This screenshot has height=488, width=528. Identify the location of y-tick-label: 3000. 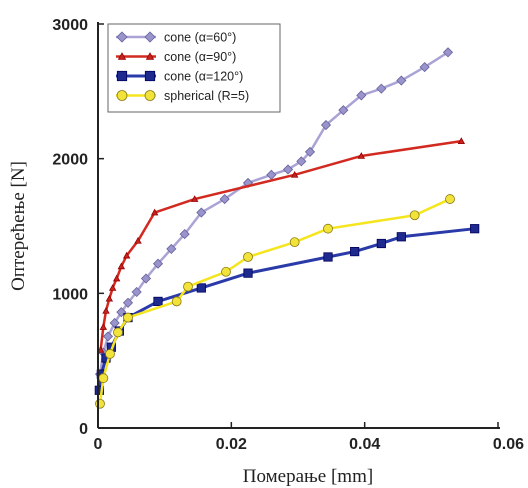
(70, 25).